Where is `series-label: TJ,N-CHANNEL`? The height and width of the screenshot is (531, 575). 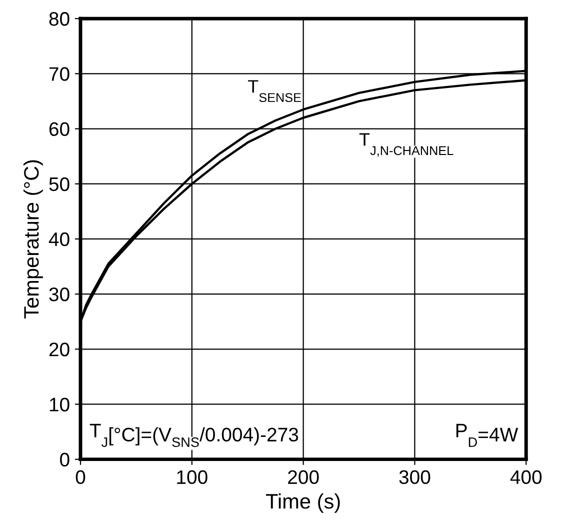
series-label: TJ,N-CHANNEL is located at coordinates (406, 145).